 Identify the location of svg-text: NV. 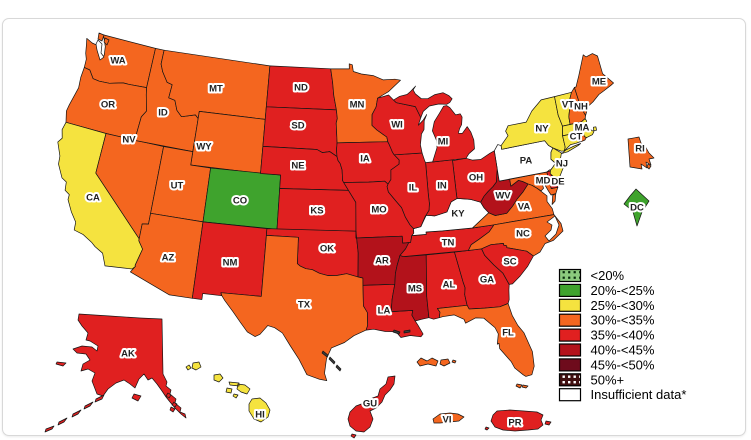
(129, 140).